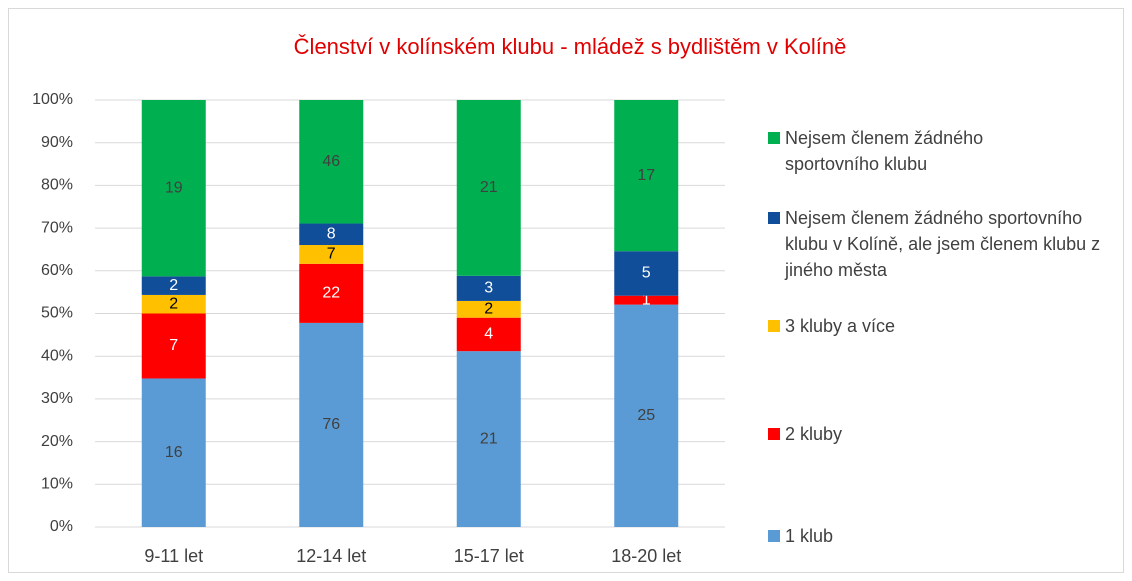 The height and width of the screenshot is (581, 1132). I want to click on y-tick-label: 90%, so click(57, 142).